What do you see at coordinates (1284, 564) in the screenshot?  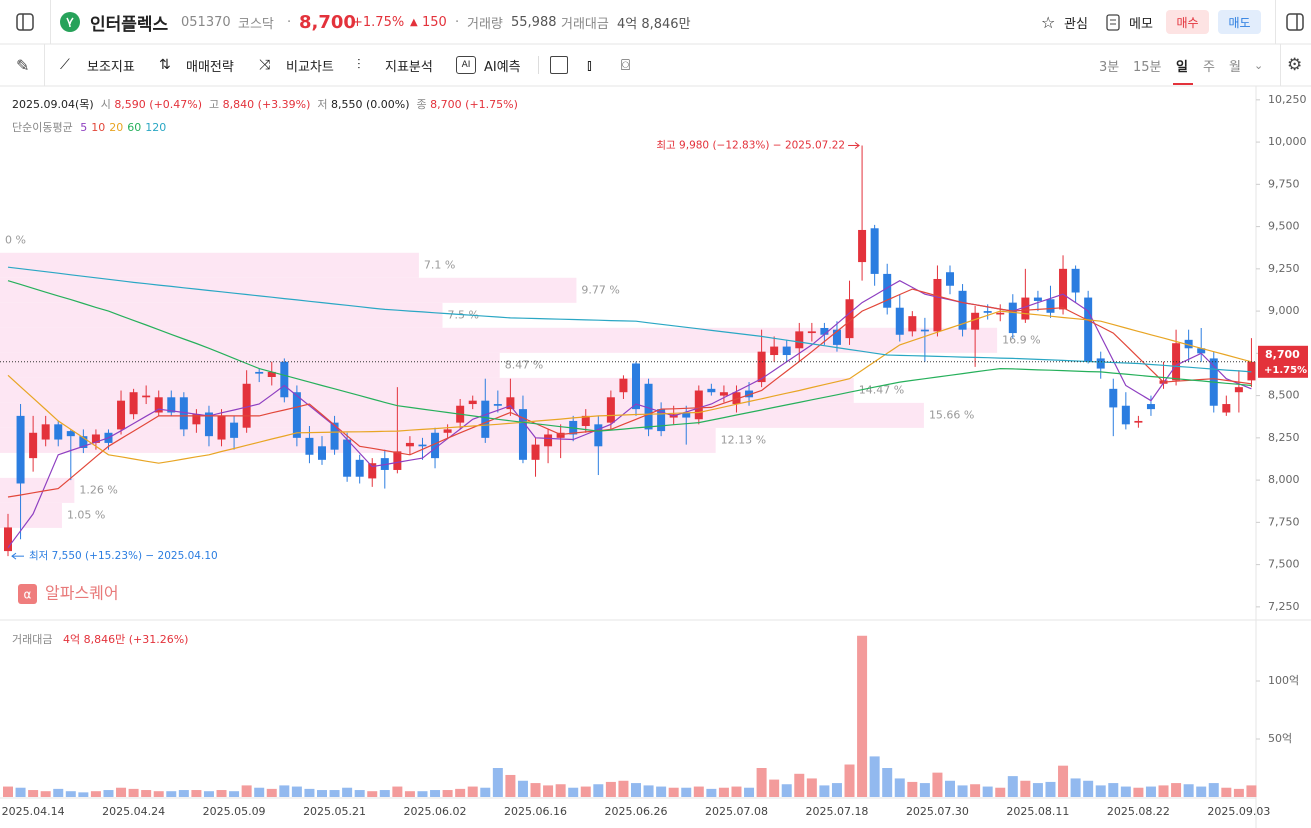 I see `y-tick-label: 7,500` at bounding box center [1284, 564].